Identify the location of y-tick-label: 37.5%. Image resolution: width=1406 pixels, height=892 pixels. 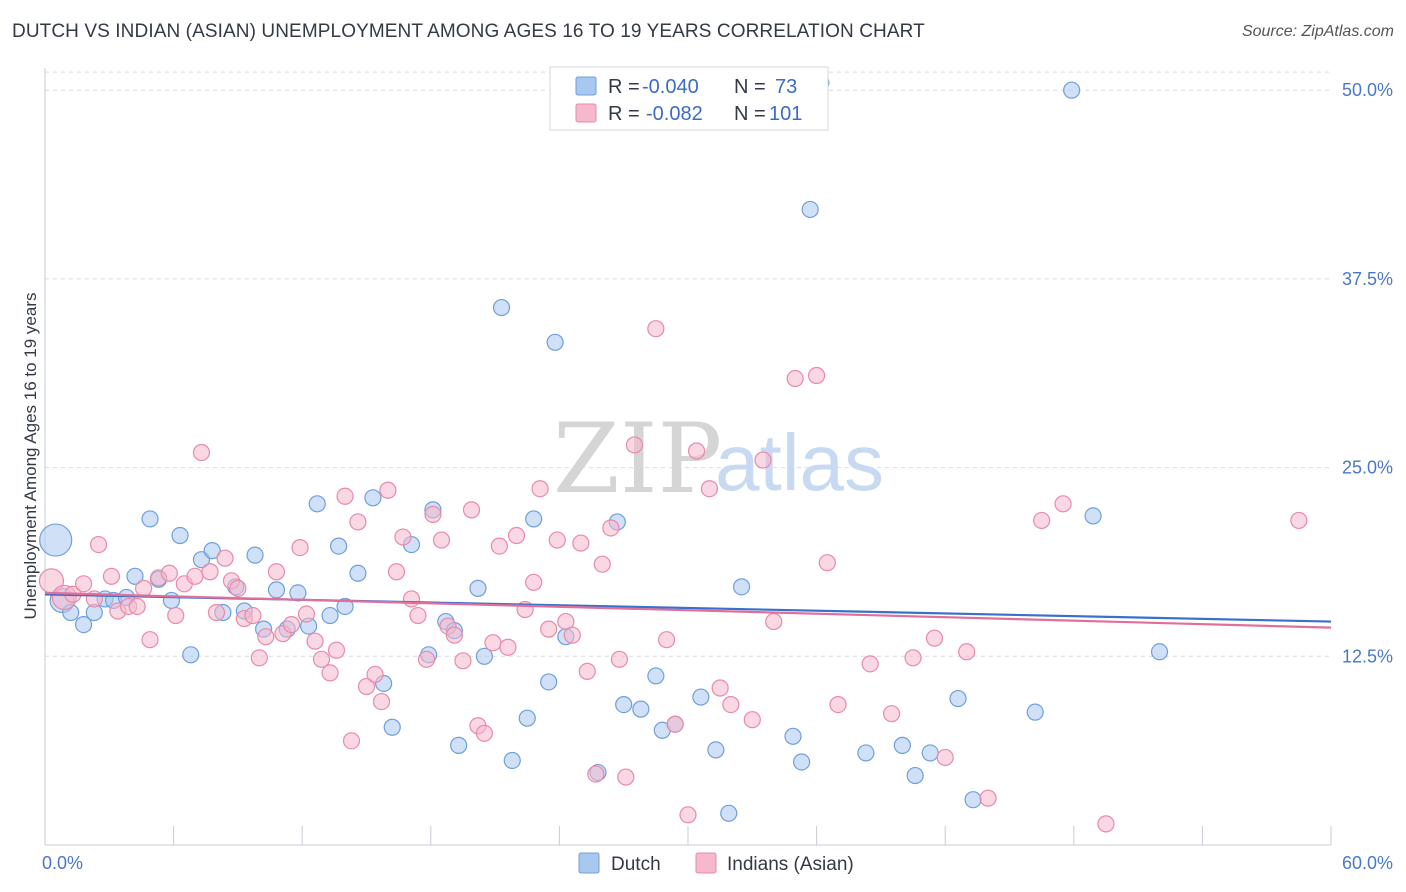
(1367, 279).